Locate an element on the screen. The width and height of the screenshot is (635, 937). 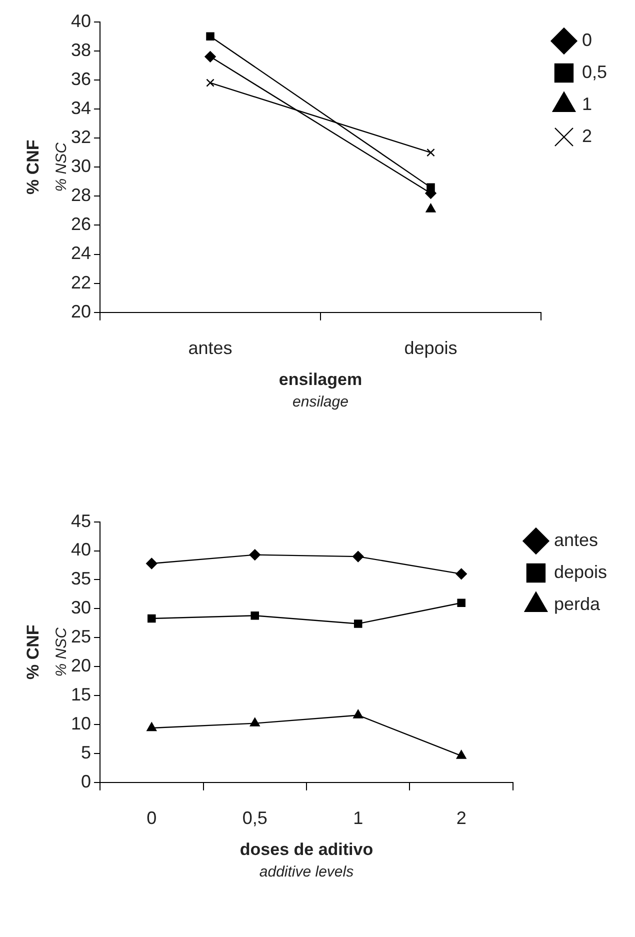
x-tick-label: 0 is located at coordinates (151, 818).